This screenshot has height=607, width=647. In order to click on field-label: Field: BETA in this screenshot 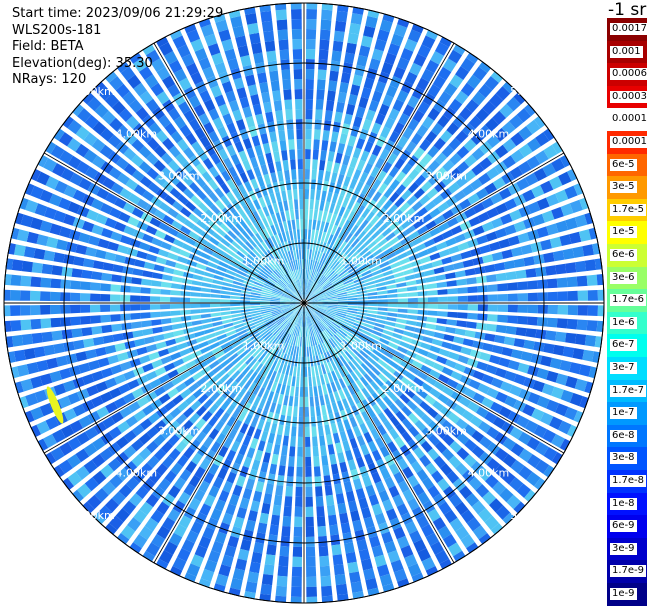, I will do `click(48, 46)`.